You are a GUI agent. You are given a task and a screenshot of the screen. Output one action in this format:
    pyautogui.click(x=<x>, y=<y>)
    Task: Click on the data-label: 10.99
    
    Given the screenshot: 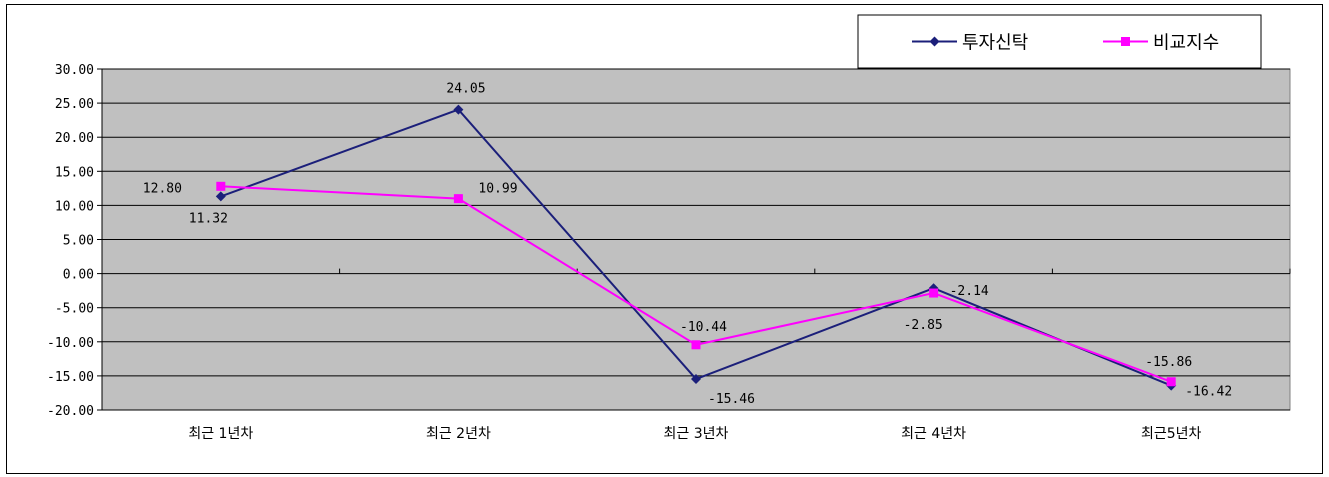 What is the action you would take?
    pyautogui.click(x=497, y=189)
    